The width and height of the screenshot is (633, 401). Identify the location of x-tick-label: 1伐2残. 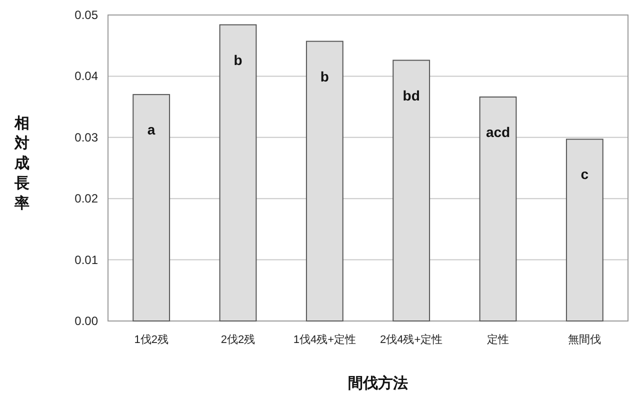
(151, 339).